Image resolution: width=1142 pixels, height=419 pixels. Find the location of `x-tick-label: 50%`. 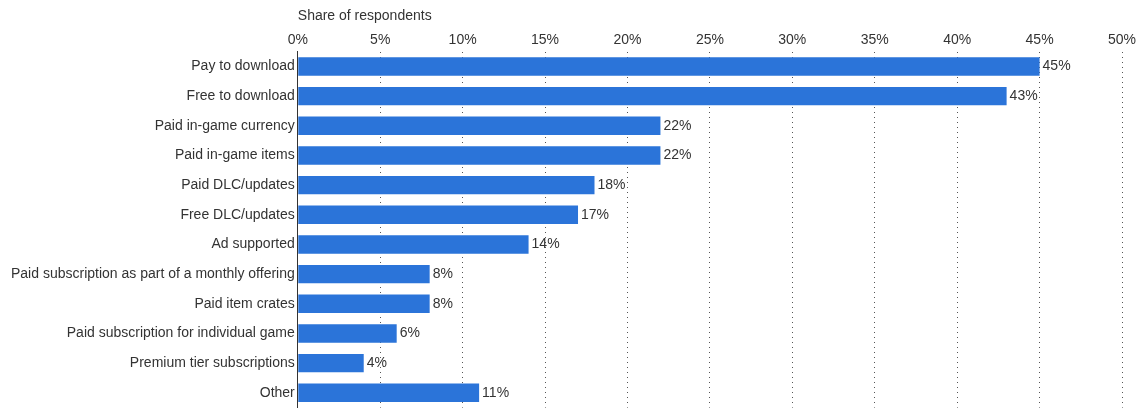

x-tick-label: 50% is located at coordinates (1122, 39).